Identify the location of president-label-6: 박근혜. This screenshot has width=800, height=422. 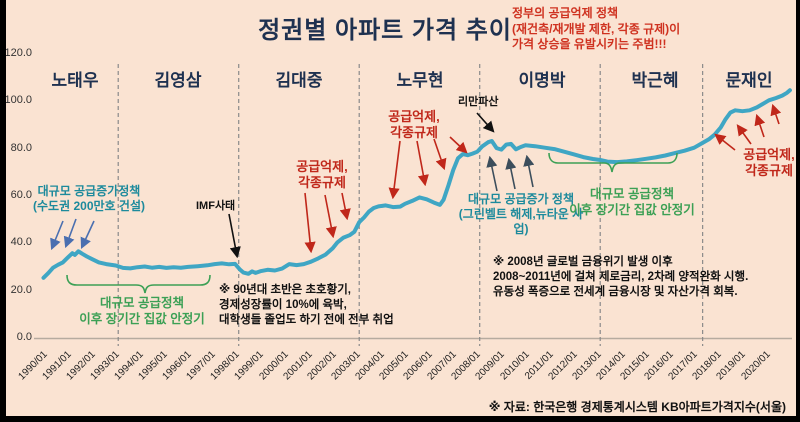
(655, 80).